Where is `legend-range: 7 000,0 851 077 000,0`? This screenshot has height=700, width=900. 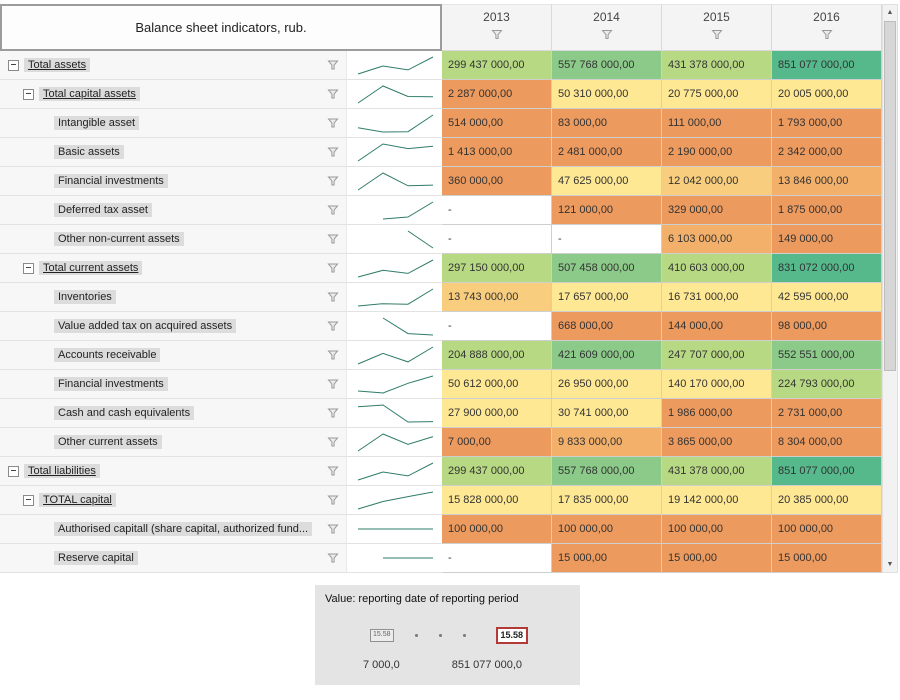
legend-range: 7 000,0 851 077 000,0 is located at coordinates (447, 665).